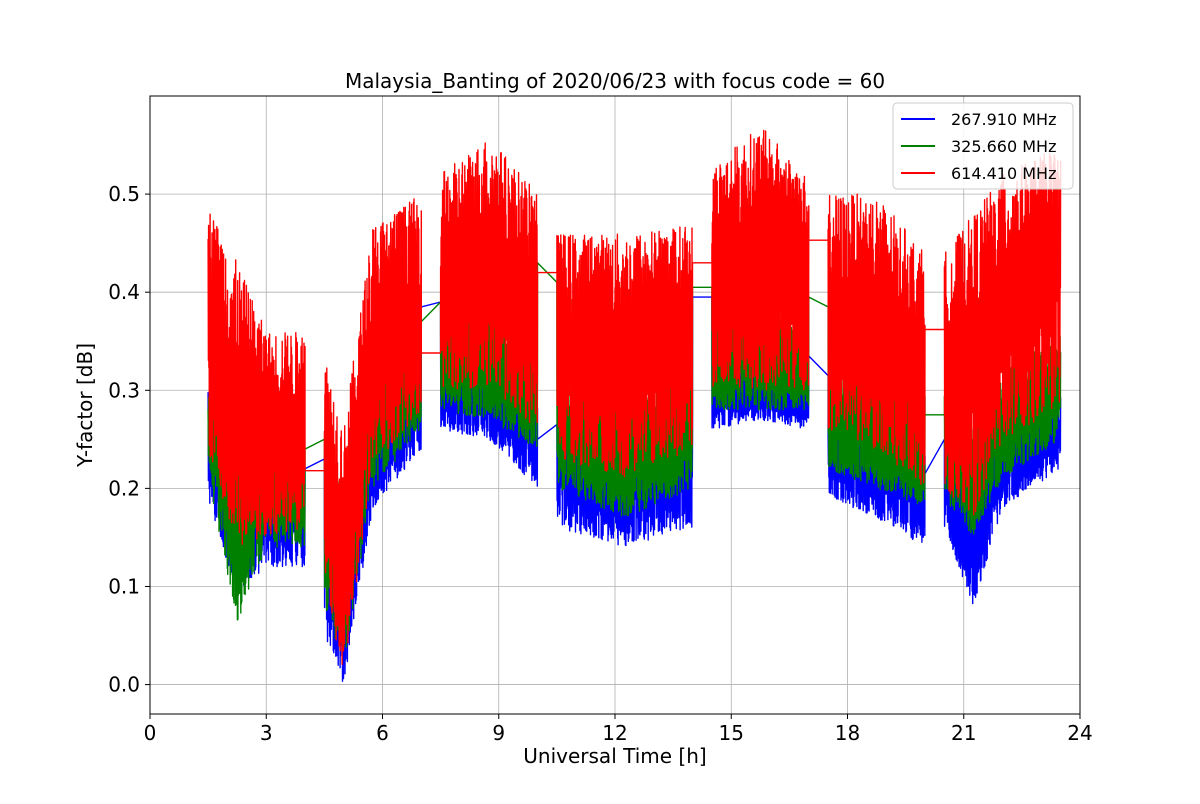 The height and width of the screenshot is (804, 1200). I want to click on x-tick-label: 0, so click(150, 733).